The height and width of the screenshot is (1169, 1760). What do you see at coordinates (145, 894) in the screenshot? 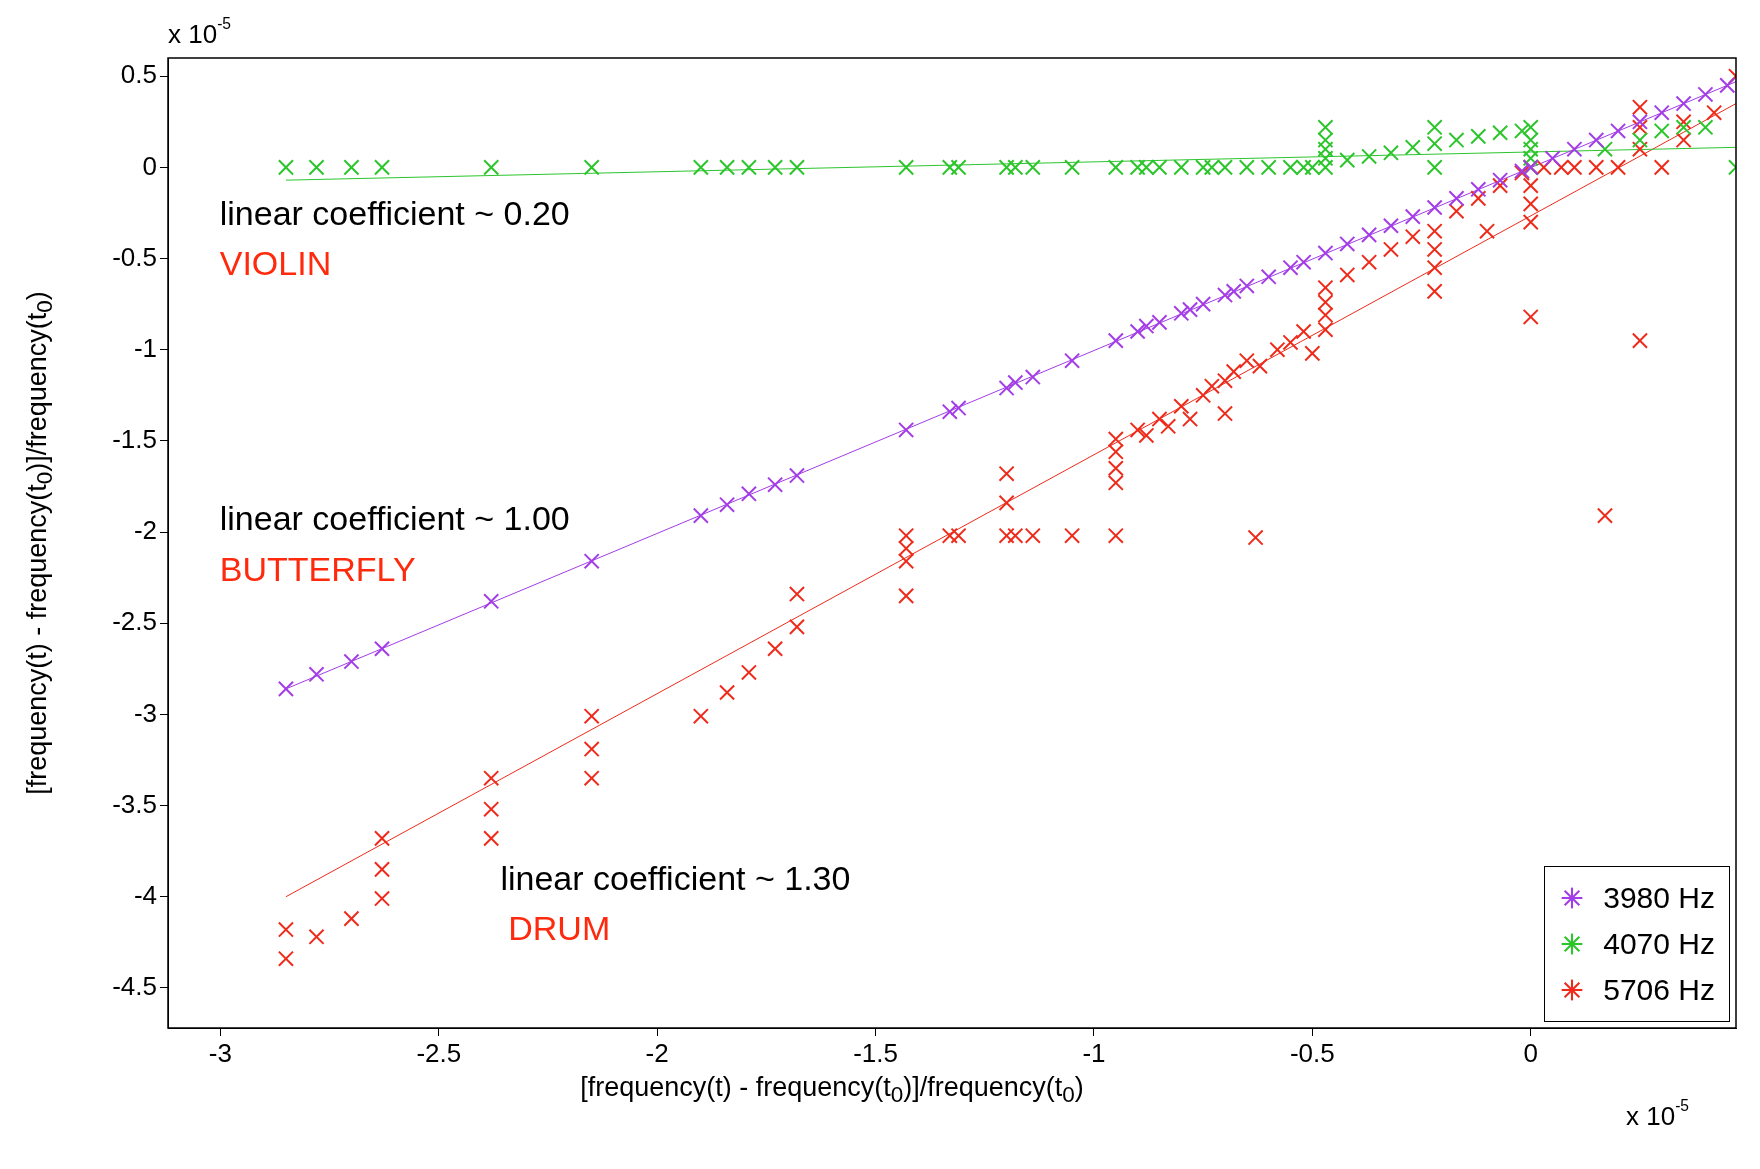
I see `y-tick-label: -4` at bounding box center [145, 894].